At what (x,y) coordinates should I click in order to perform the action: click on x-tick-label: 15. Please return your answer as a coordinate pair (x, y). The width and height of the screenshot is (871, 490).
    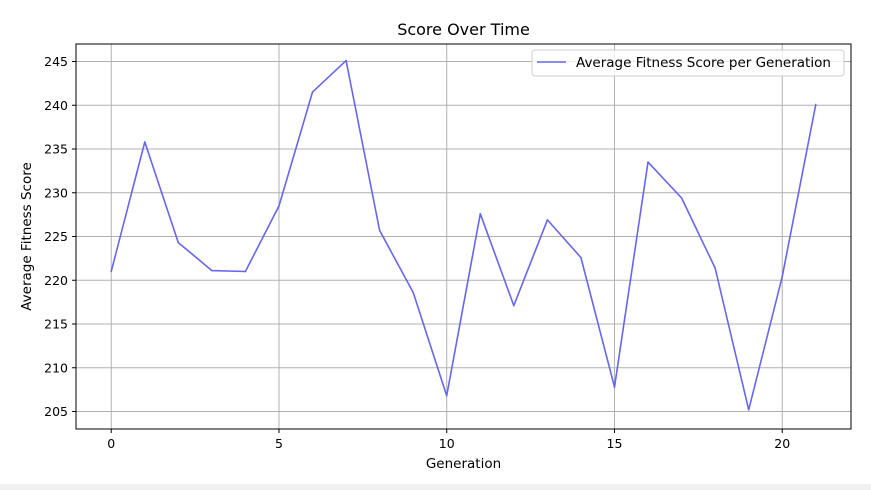
    Looking at the image, I should click on (615, 443).